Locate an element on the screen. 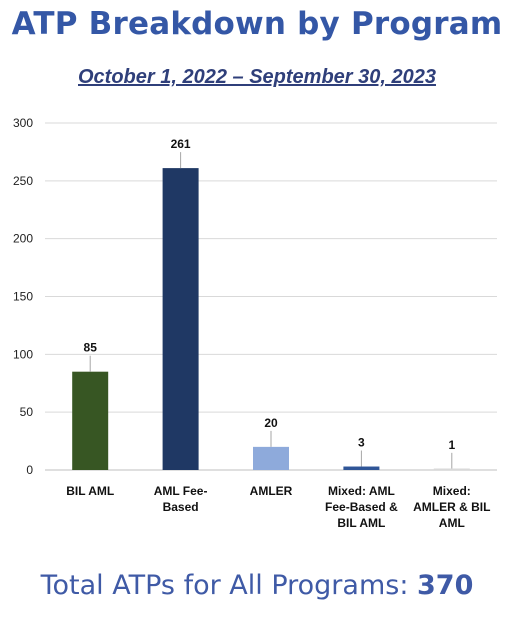 This screenshot has height=619, width=514. x-category-label: Fee-Based & is located at coordinates (361, 507).